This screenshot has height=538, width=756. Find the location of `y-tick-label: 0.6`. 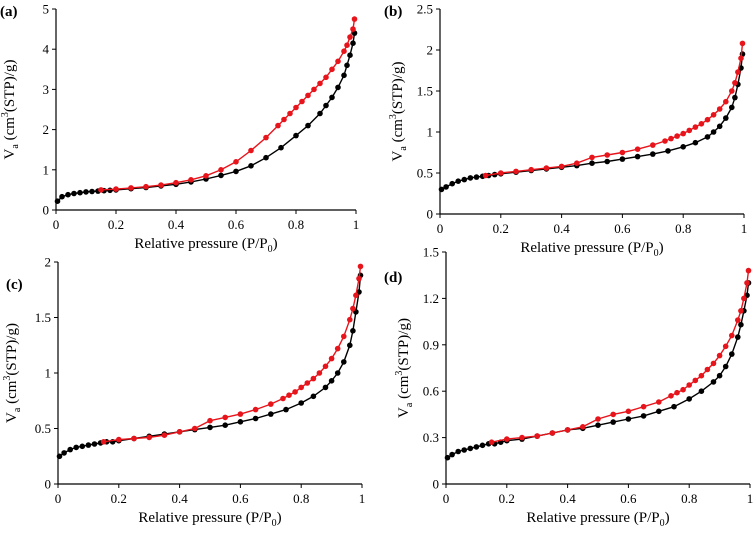

y-tick-label: 0.6 is located at coordinates (431, 391).